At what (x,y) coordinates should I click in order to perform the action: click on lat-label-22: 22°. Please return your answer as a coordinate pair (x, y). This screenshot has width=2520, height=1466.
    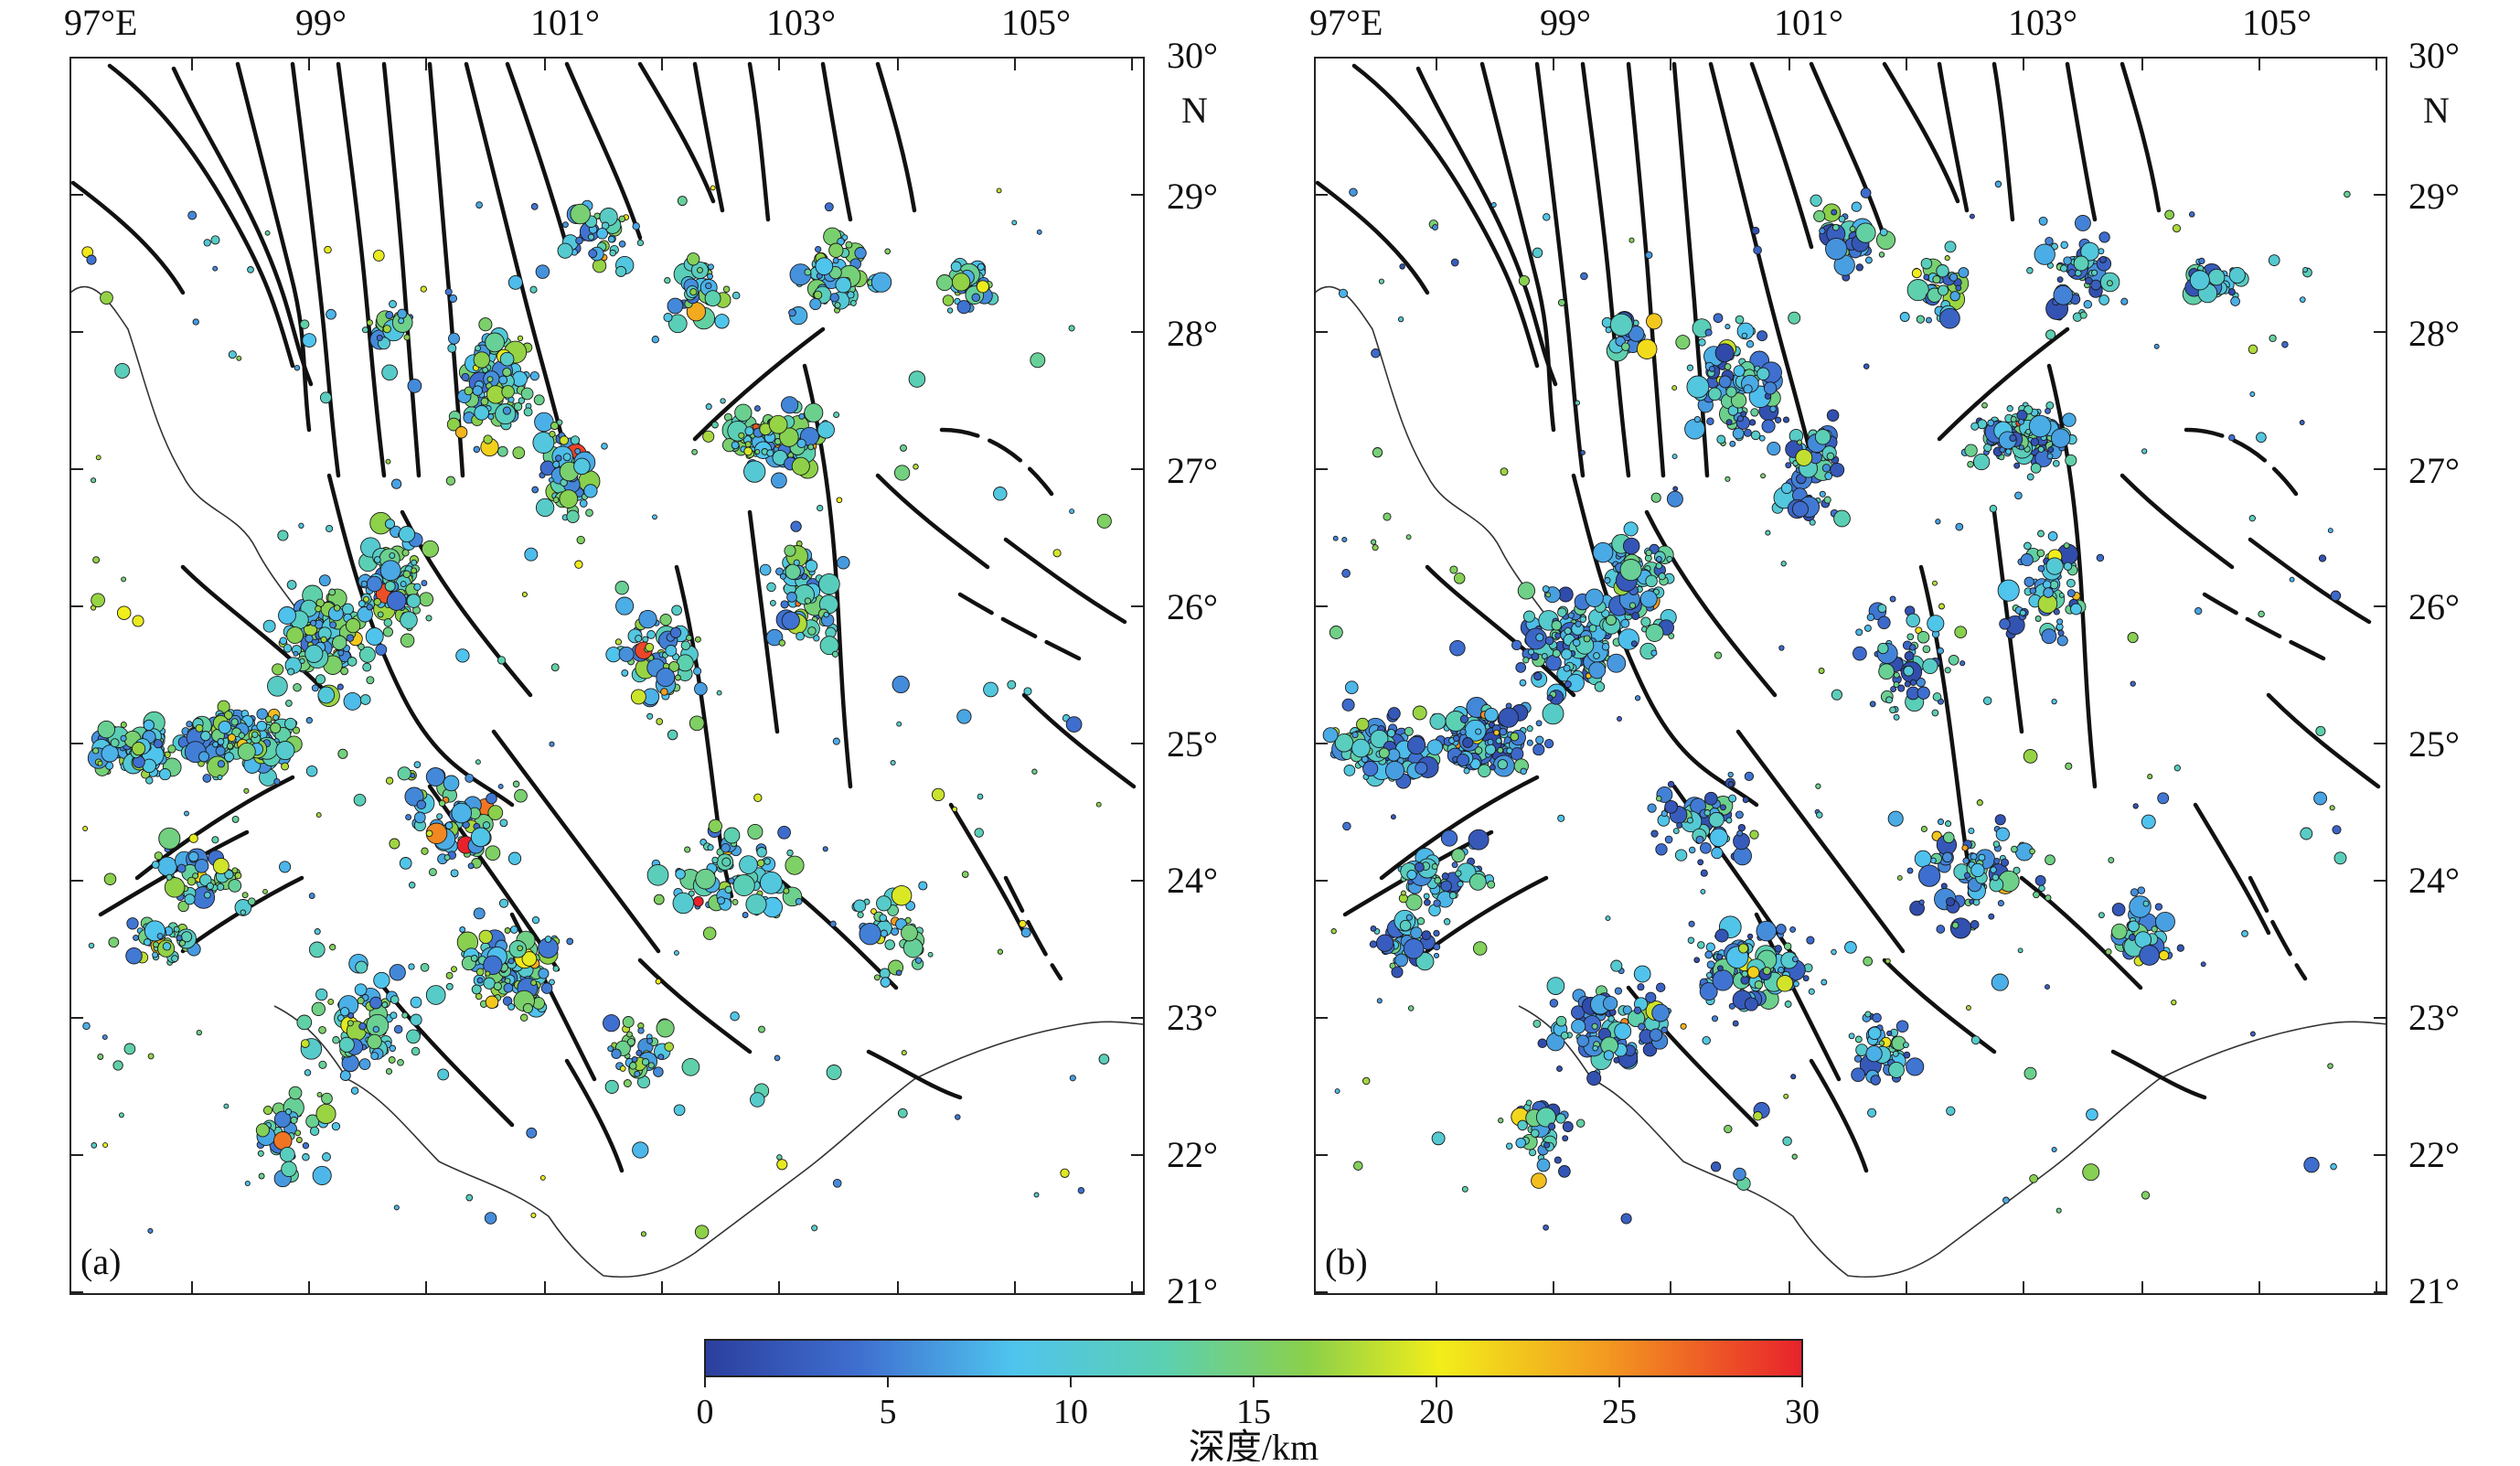
    Looking at the image, I should click on (2434, 1154).